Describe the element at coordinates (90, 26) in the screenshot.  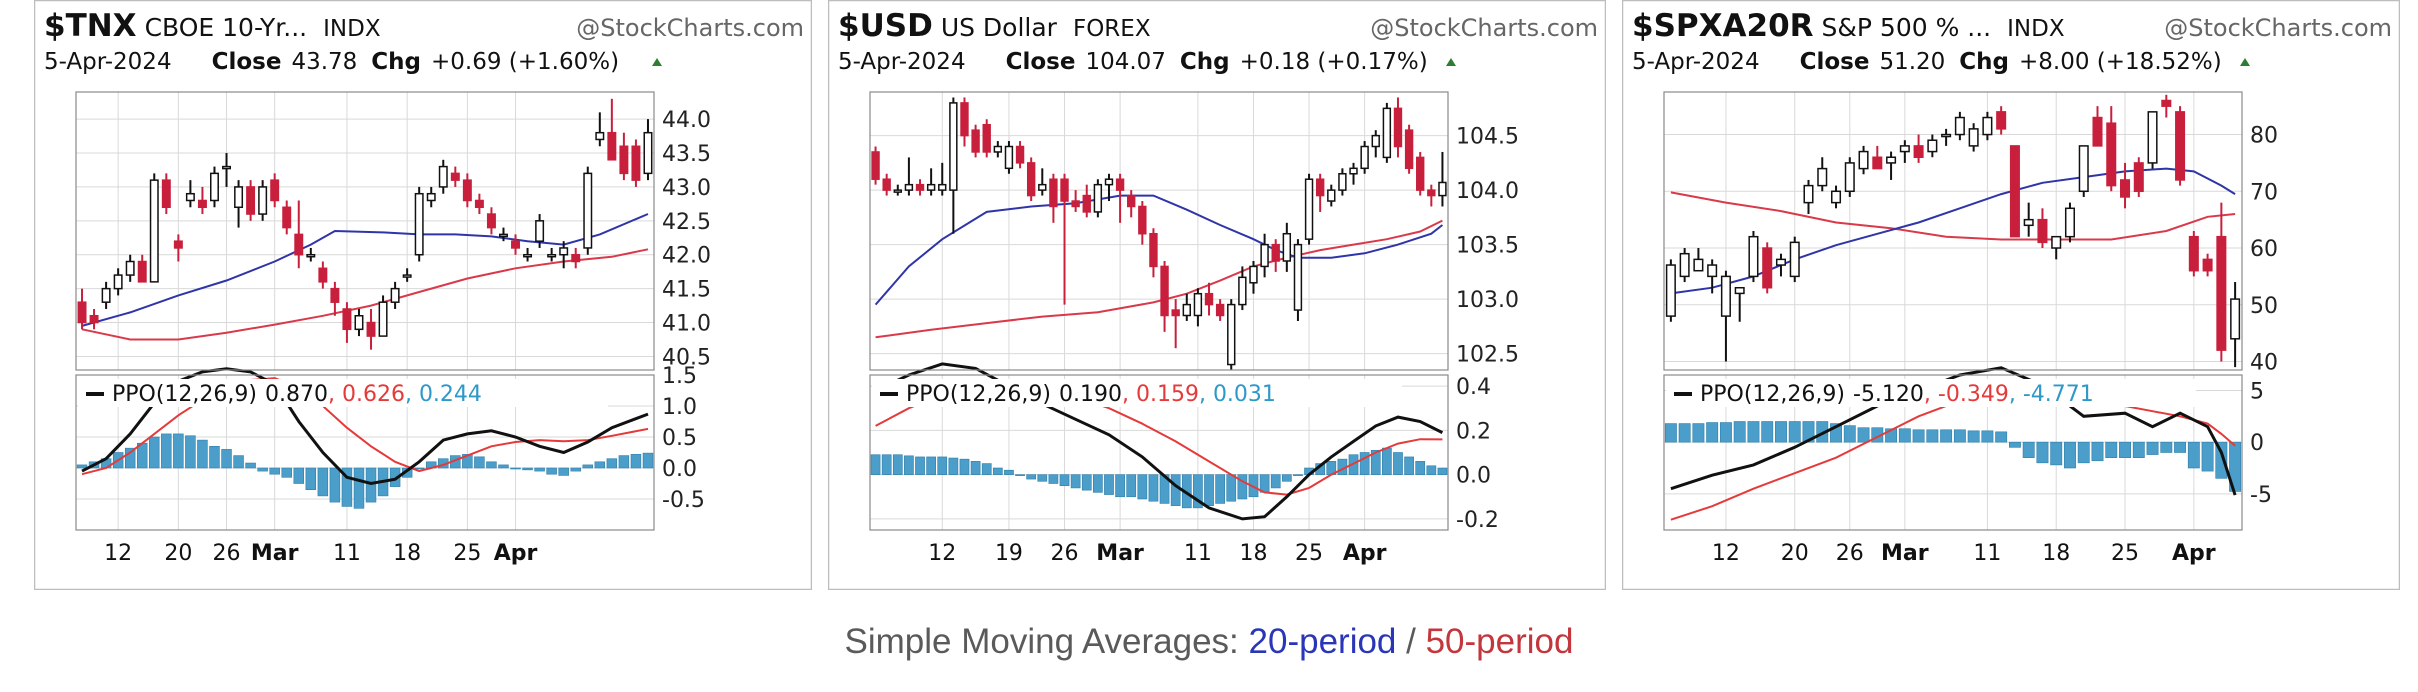
I see `symbol-label: $TNX` at that location.